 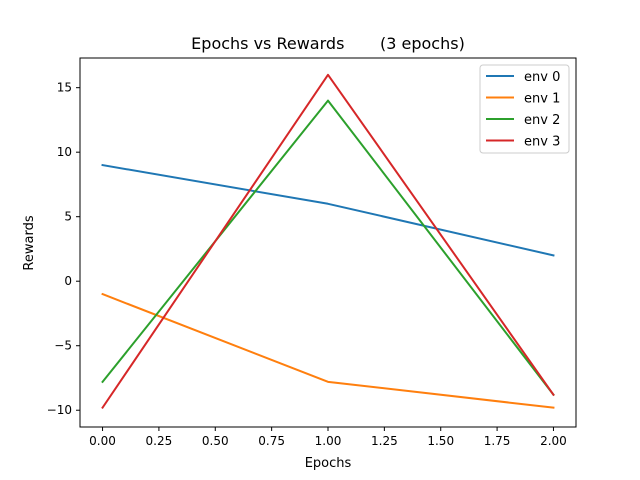 What do you see at coordinates (542, 99) in the screenshot?
I see `legend-label-env-1: env 1` at bounding box center [542, 99].